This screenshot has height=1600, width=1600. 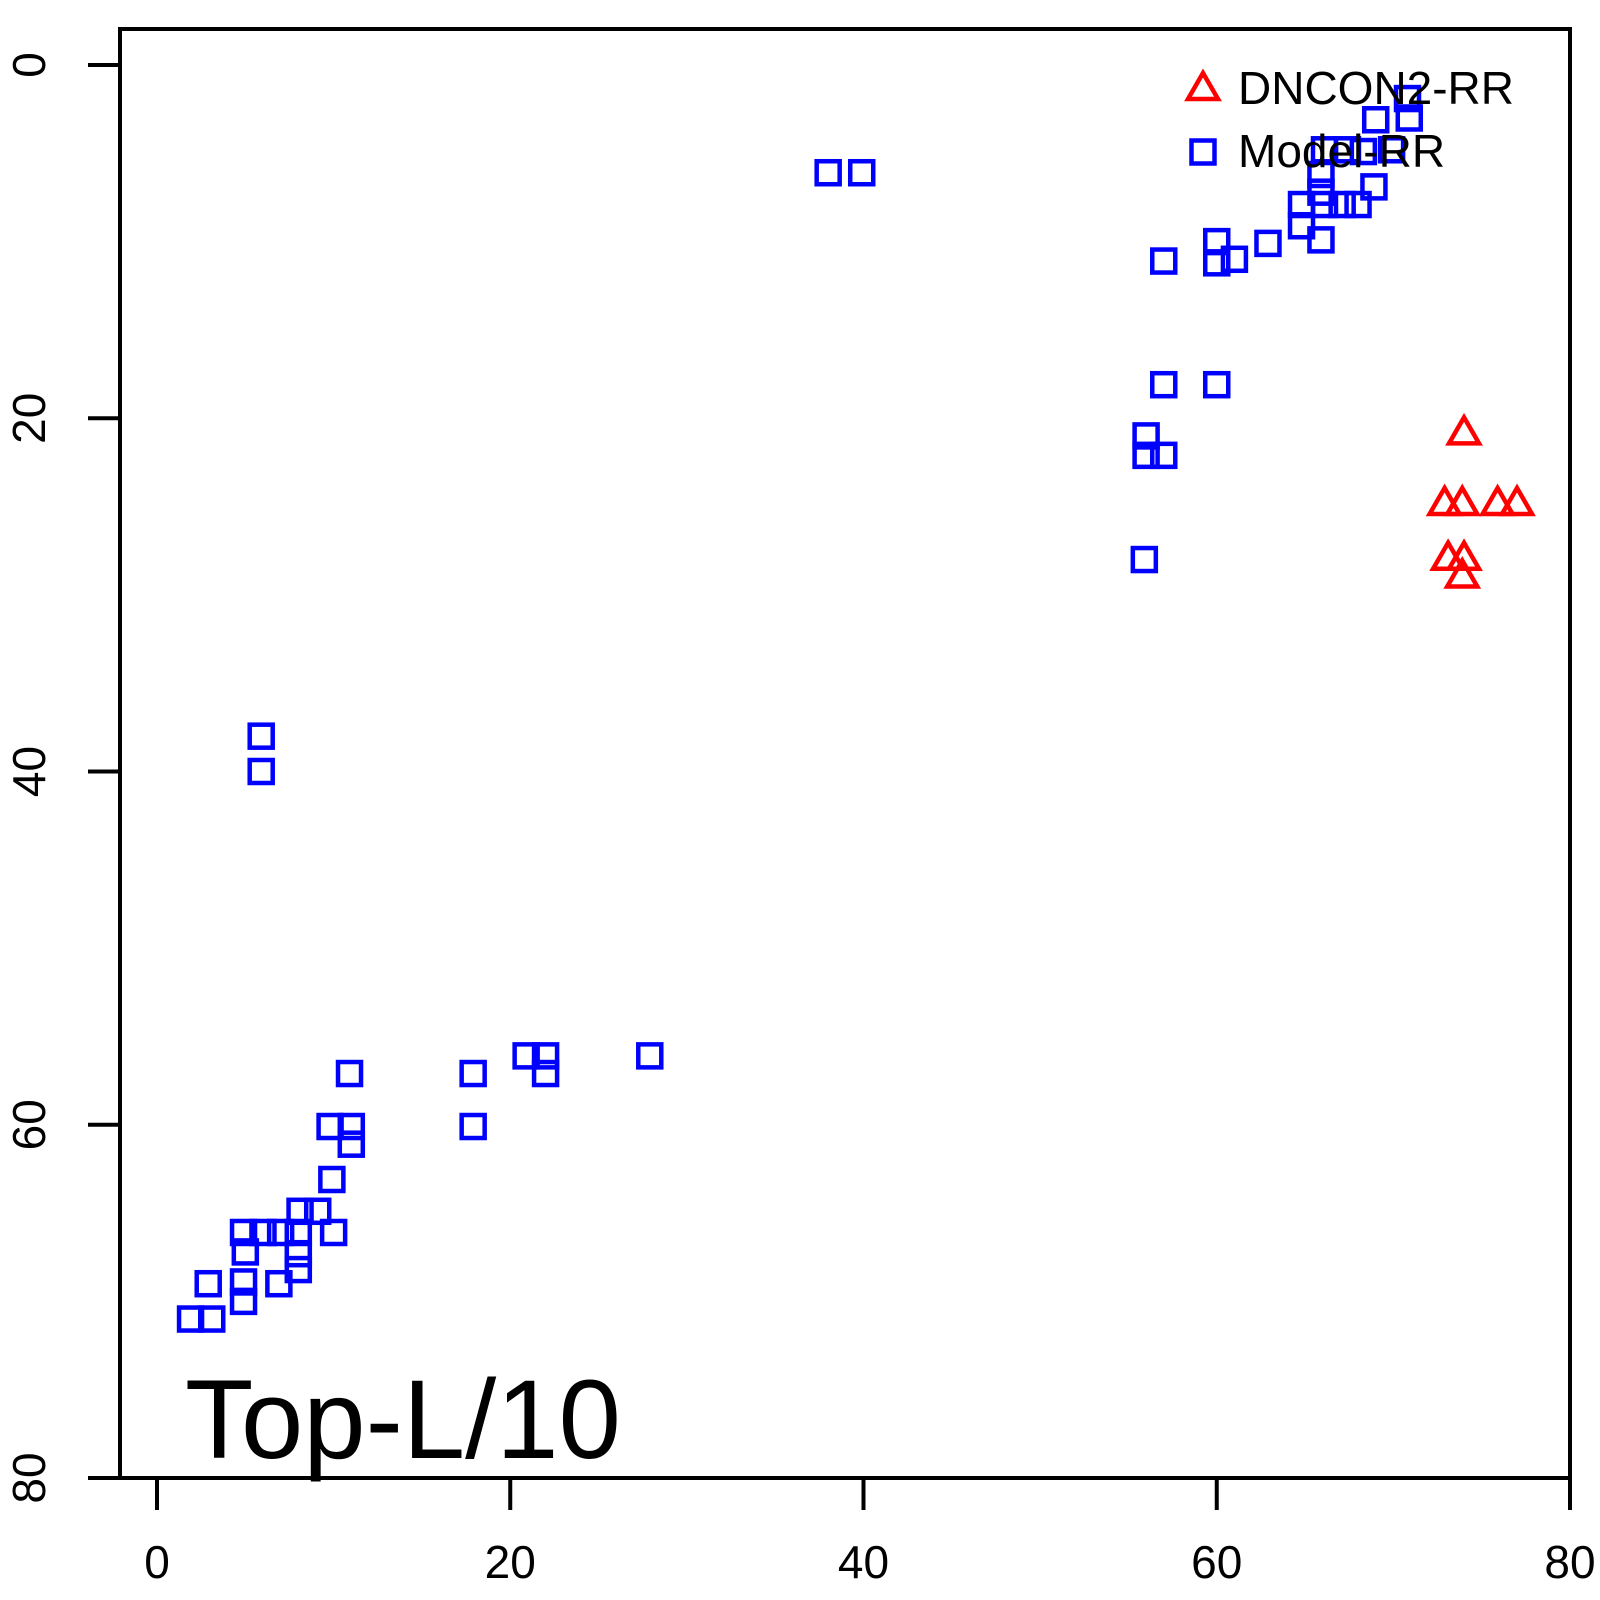 I want to click on y-axis: 0 20 40 60 80, so click(x=61, y=778).